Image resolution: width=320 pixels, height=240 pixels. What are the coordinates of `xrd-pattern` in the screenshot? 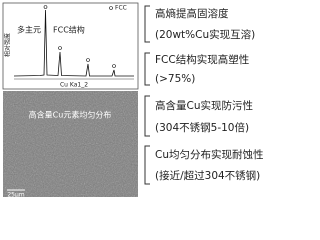 It's located at (73, 43).